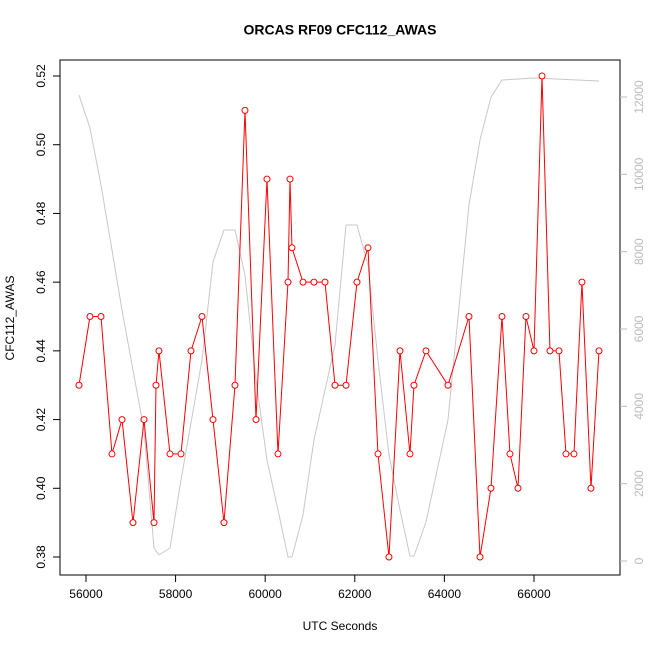 Image resolution: width=650 pixels, height=655 pixels. What do you see at coordinates (41, 420) in the screenshot?
I see `y-tick-label: 0.42` at bounding box center [41, 420].